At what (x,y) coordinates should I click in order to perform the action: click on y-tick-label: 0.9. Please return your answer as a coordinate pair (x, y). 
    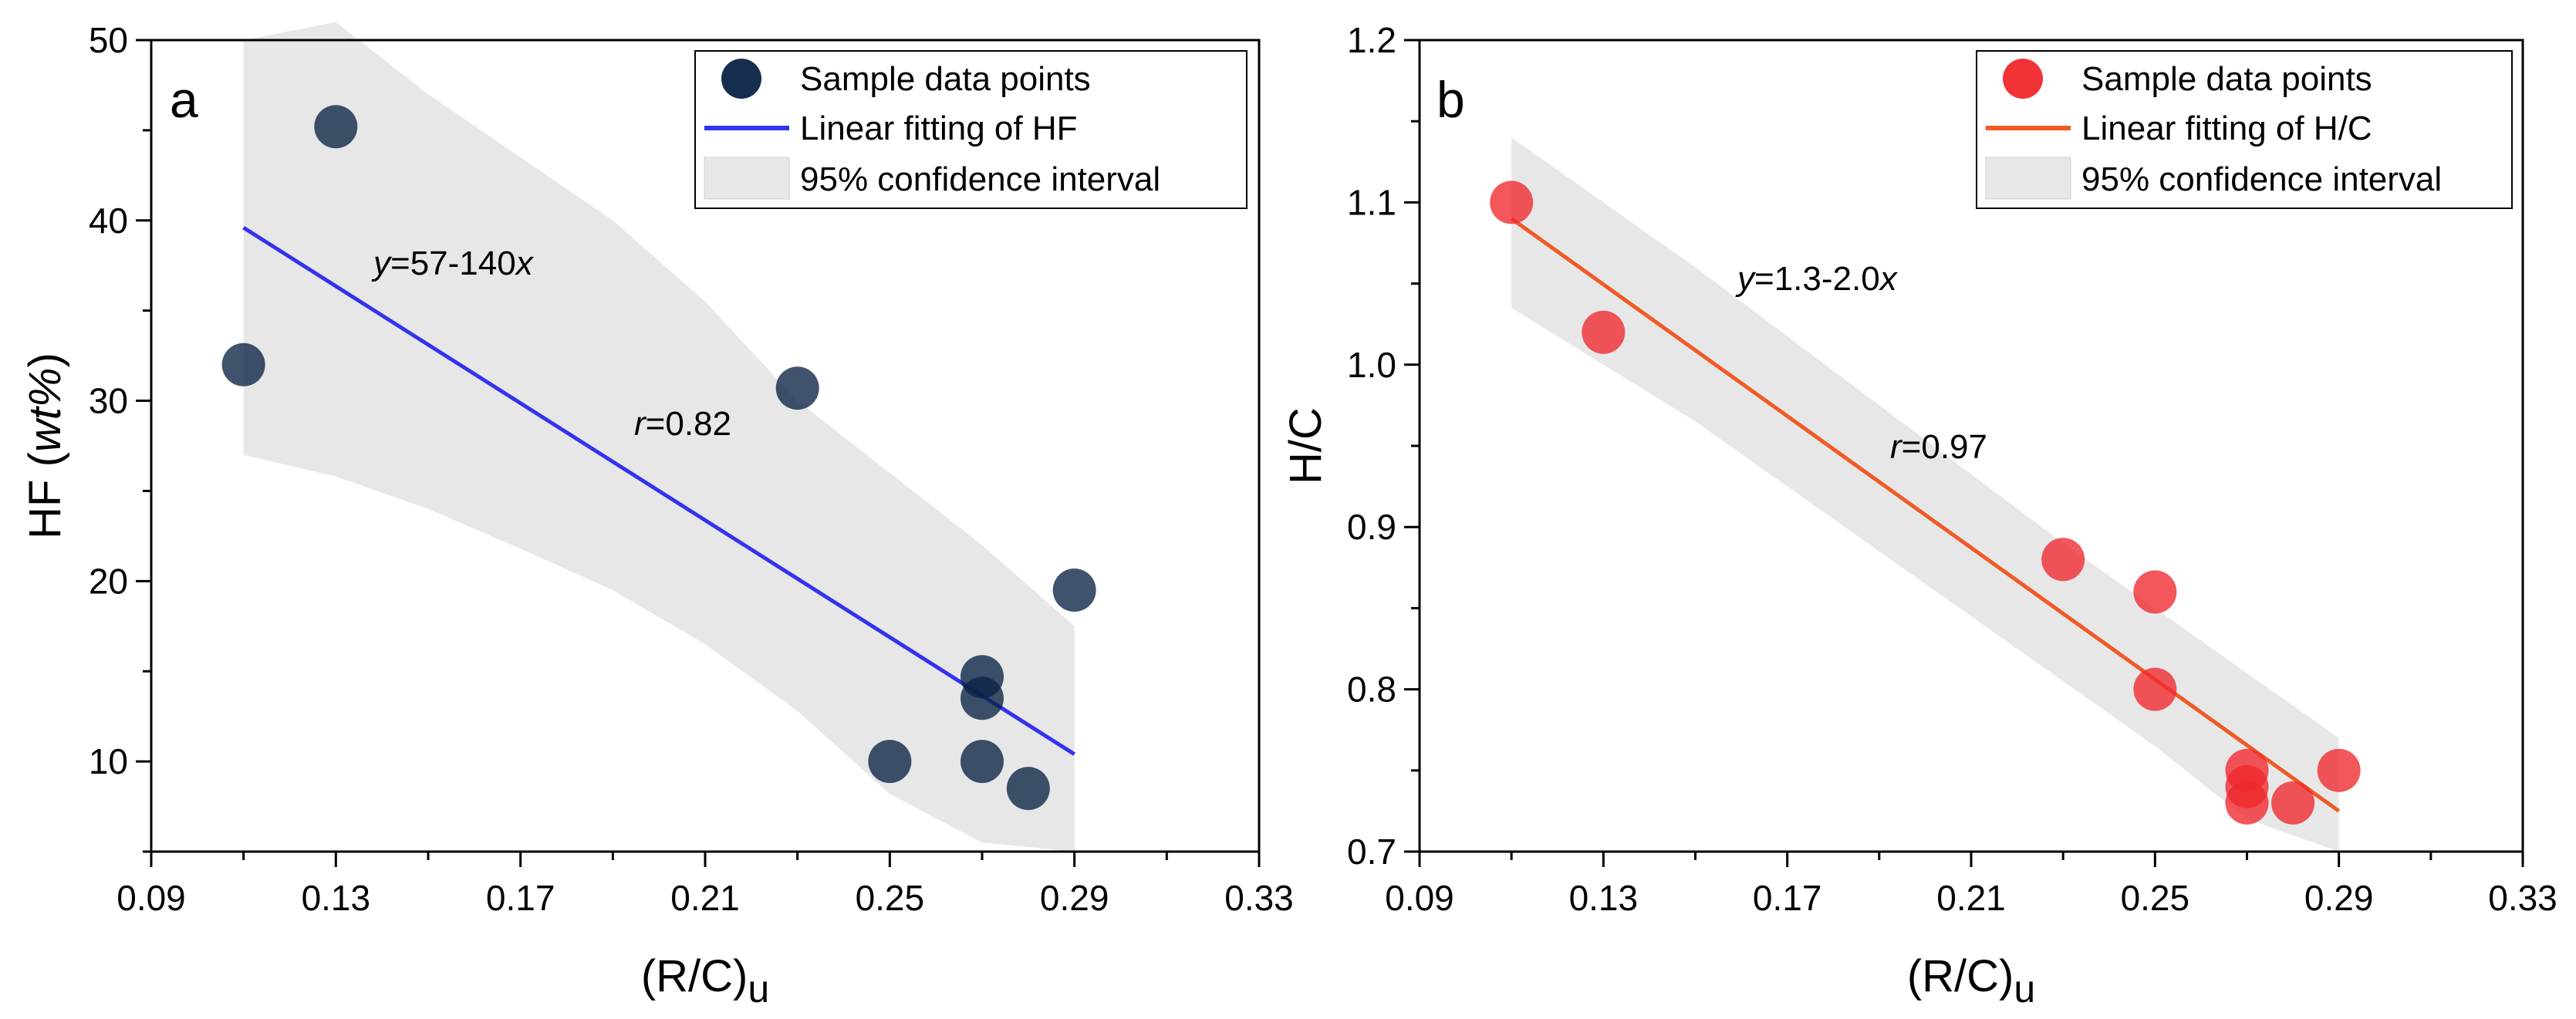
    Looking at the image, I should click on (1371, 527).